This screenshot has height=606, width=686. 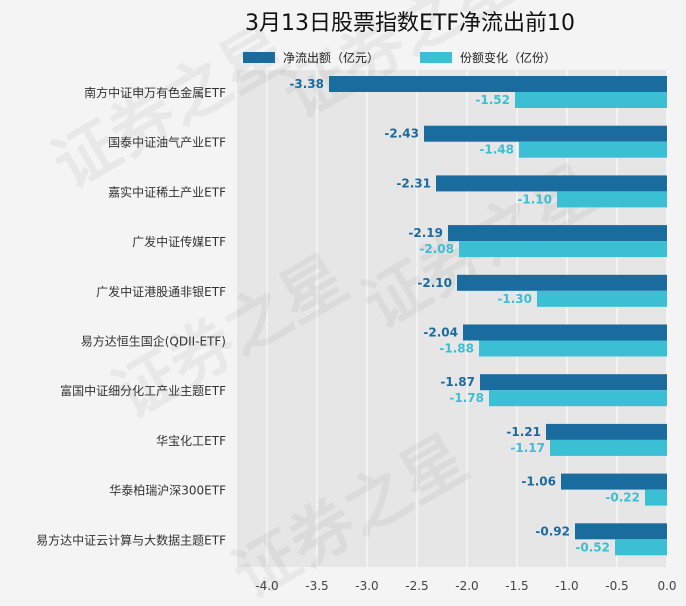 What do you see at coordinates (457, 382) in the screenshot?
I see `data-label-outflow: -1.87` at bounding box center [457, 382].